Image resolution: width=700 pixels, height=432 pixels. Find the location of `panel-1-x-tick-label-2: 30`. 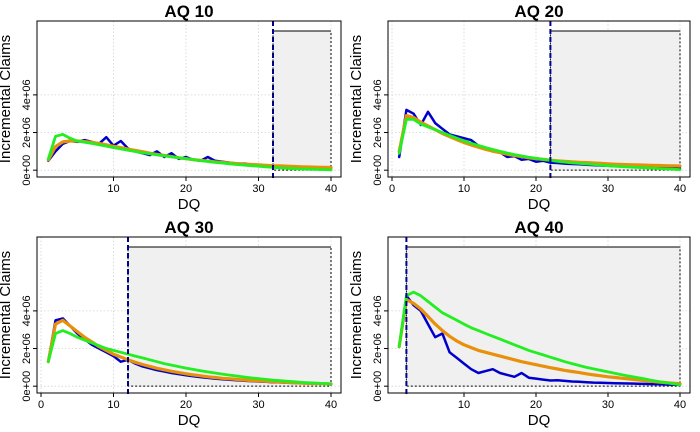

panel-1-x-tick-label-2: 30 is located at coordinates (258, 189).